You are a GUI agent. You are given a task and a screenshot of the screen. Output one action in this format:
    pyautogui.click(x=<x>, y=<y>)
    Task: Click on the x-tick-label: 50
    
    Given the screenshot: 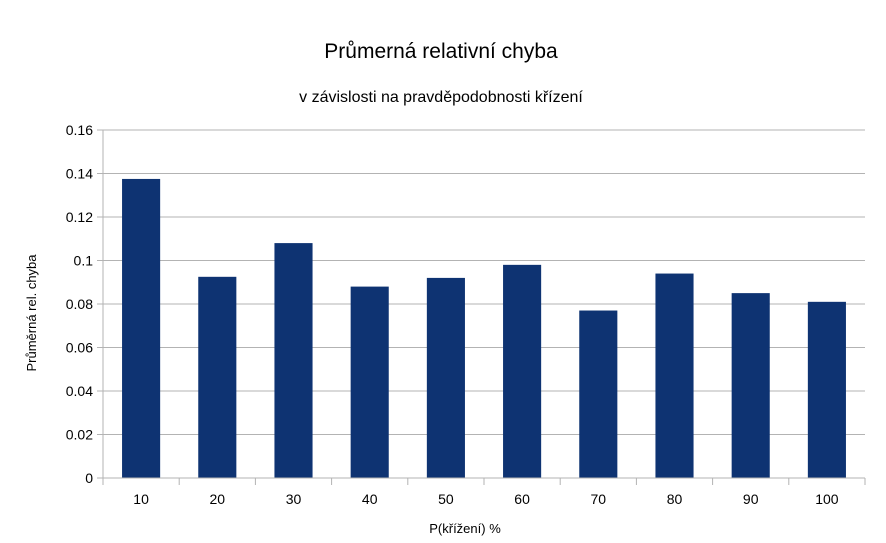 What is the action you would take?
    pyautogui.click(x=446, y=499)
    